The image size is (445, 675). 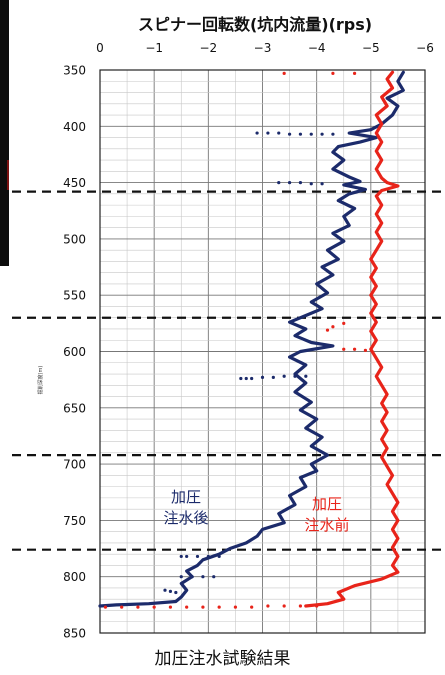 I want to click on y-tick-label: 350, so click(x=74, y=71).